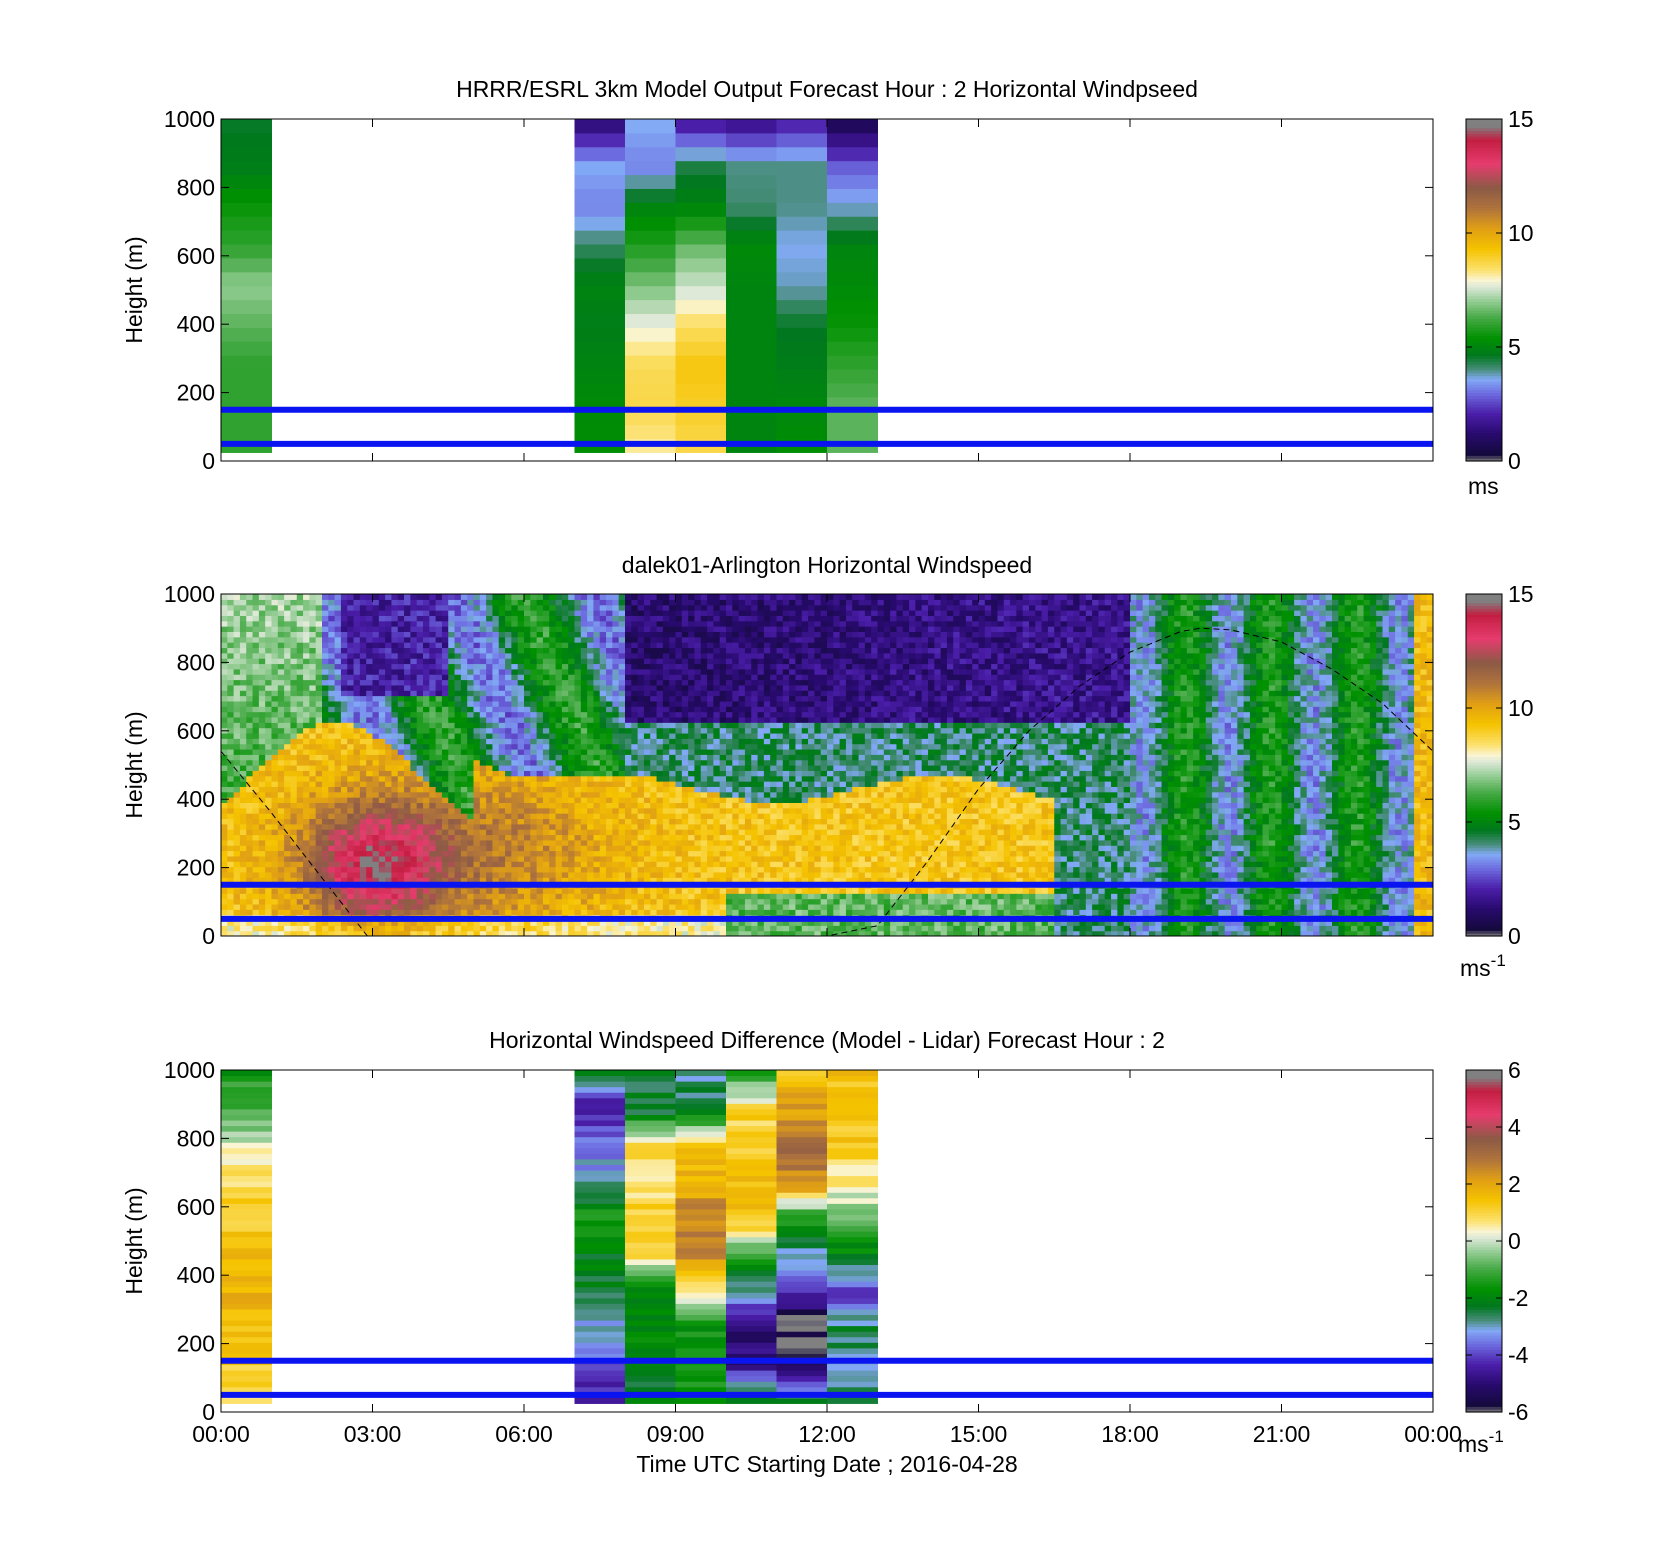  Describe the element at coordinates (196, 324) in the screenshot. I see `y-tick-label: 400` at that location.